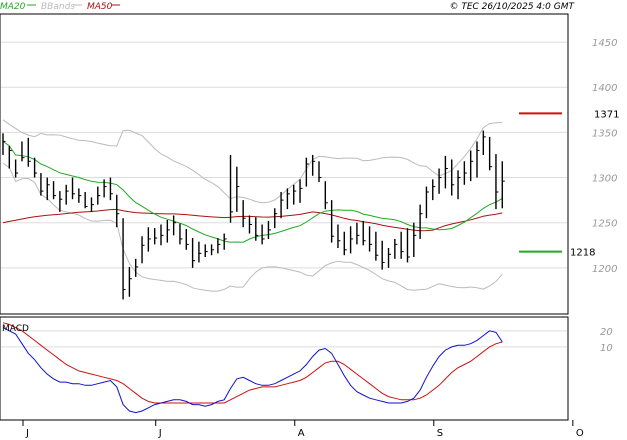 The height and width of the screenshot is (440, 627). Describe the element at coordinates (569, 184) in the screenshot. I see `price-annotations: 1371 1218` at that location.